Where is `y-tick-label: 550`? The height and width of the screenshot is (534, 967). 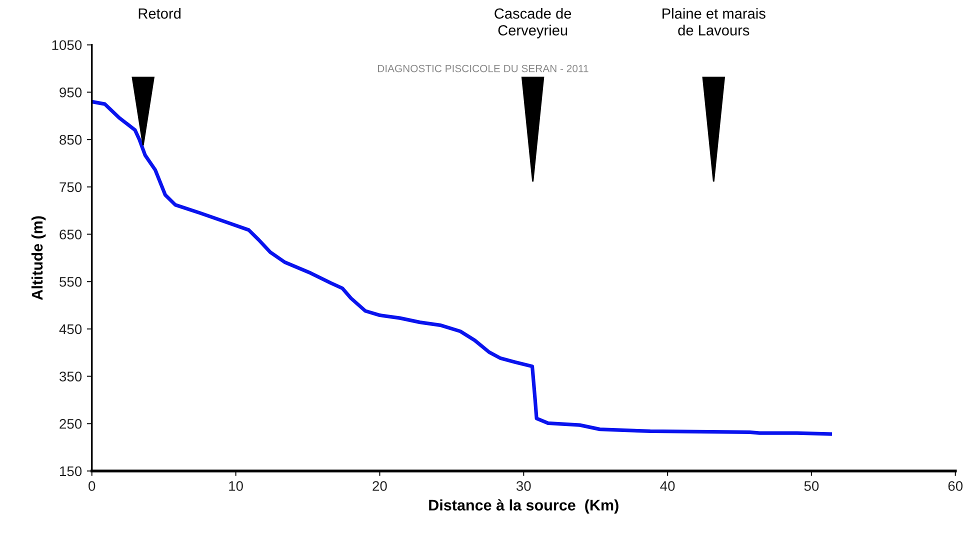 y-tick-label: 550 is located at coordinates (71, 281).